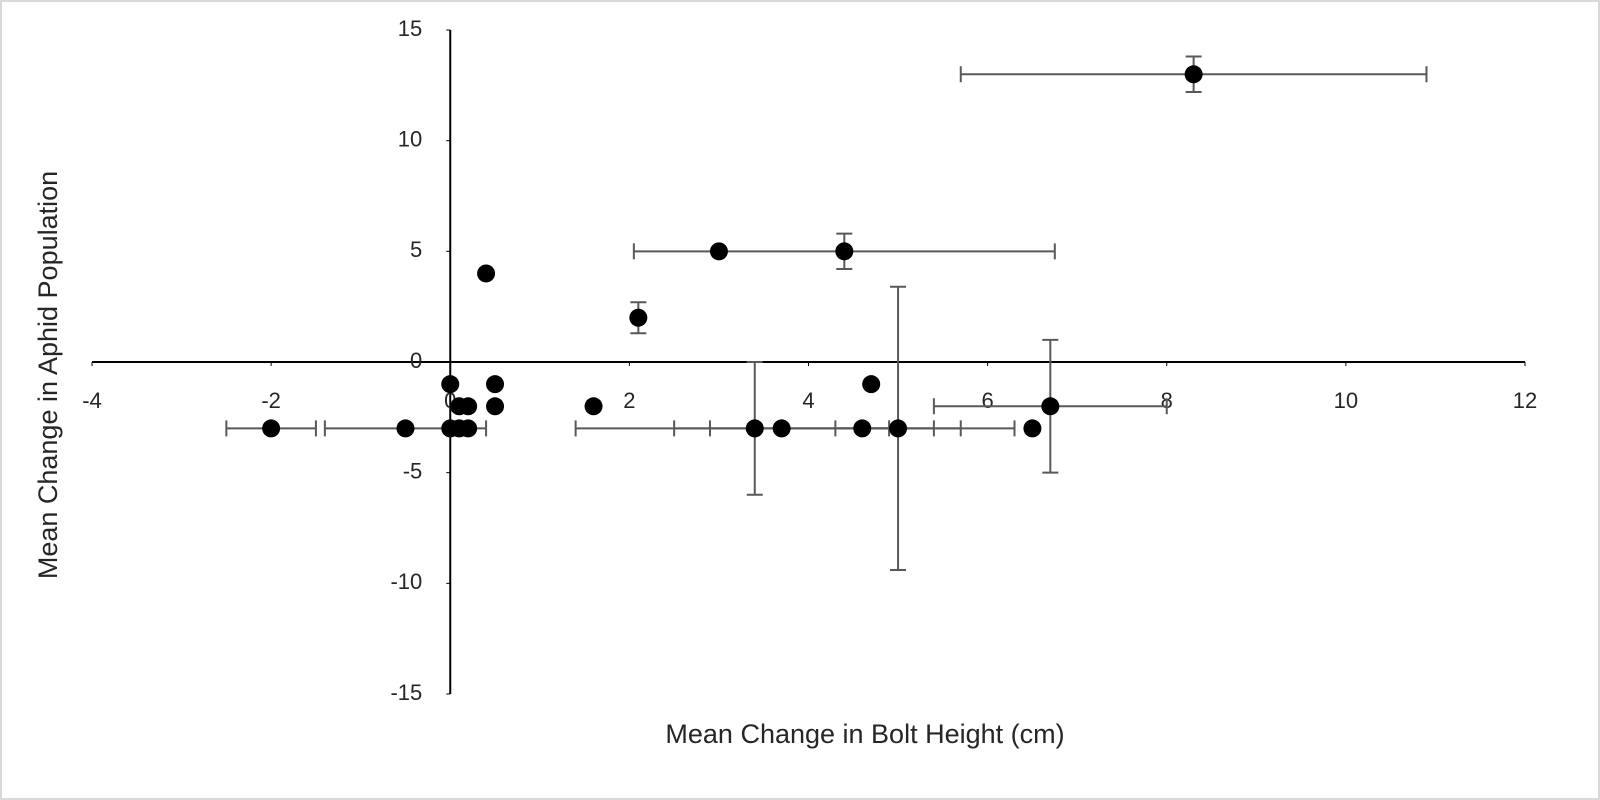 This screenshot has width=1600, height=800. I want to click on x-axis-title: Mean Change in Bolt Height (cm), so click(864, 734).